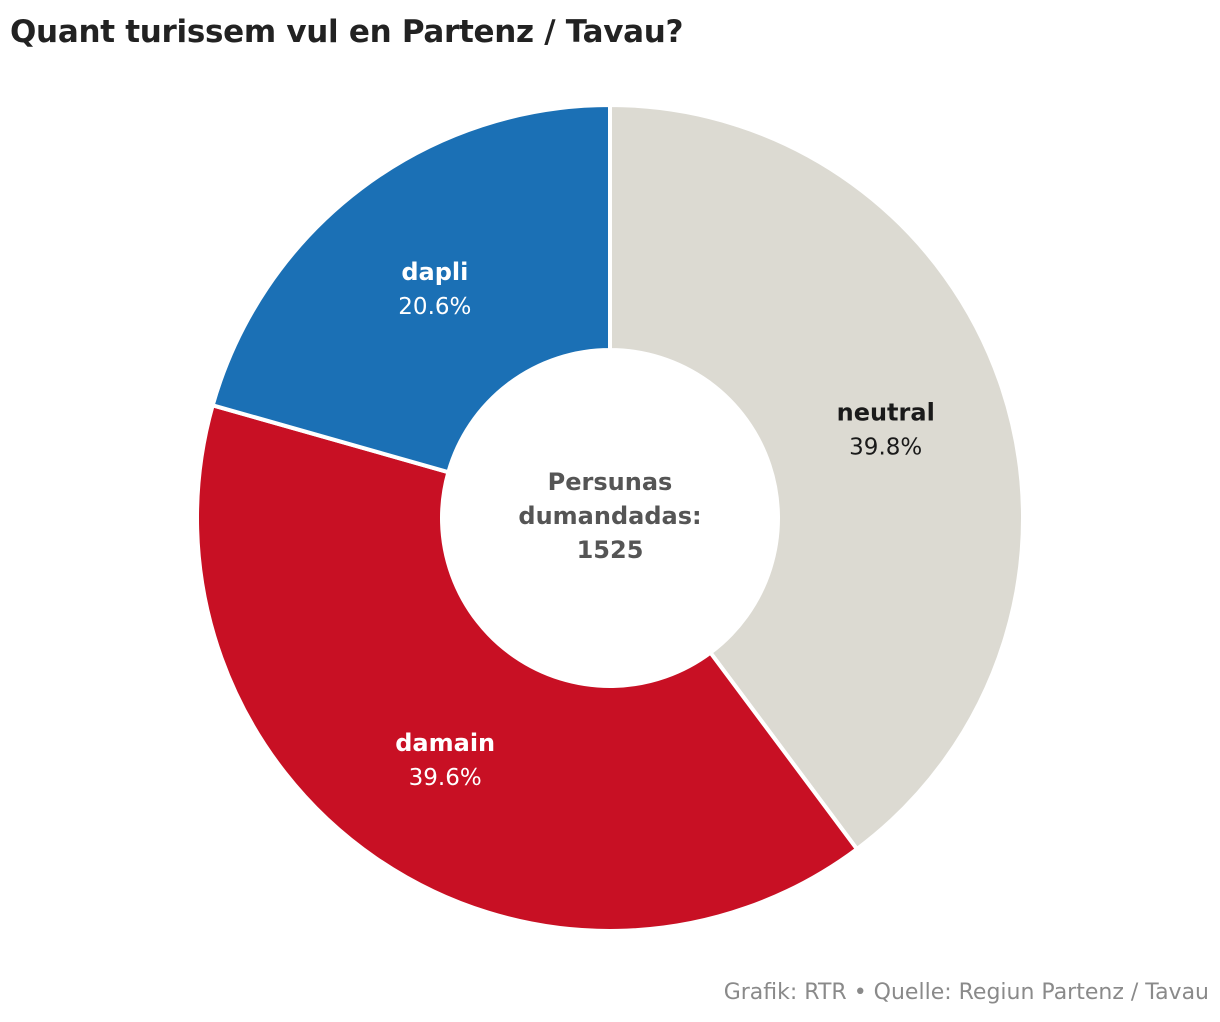  Describe the element at coordinates (445, 743) in the screenshot. I see `slice-label-damain: damain` at that location.